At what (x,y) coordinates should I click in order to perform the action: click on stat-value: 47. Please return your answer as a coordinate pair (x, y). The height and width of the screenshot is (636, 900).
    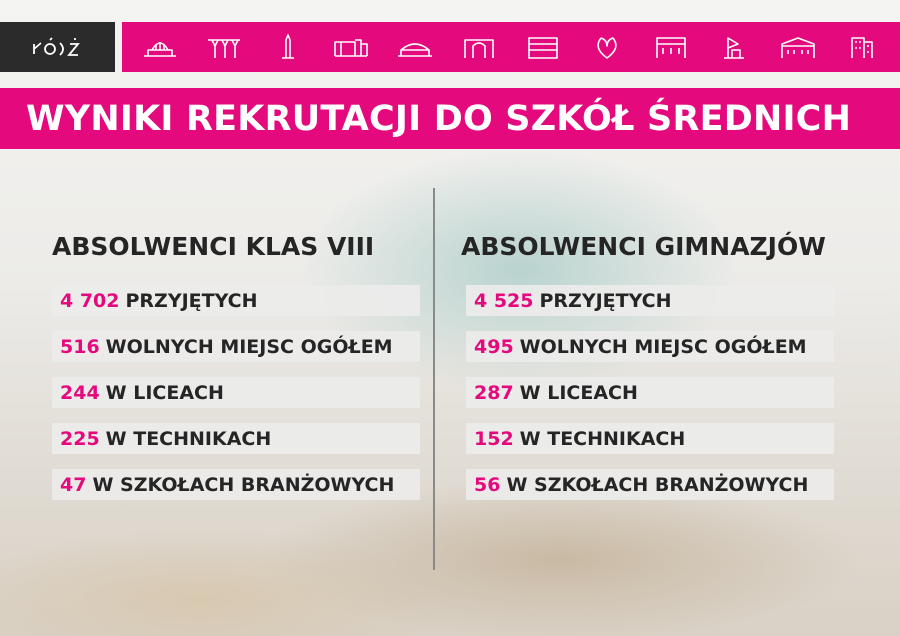
    Looking at the image, I should click on (73, 484).